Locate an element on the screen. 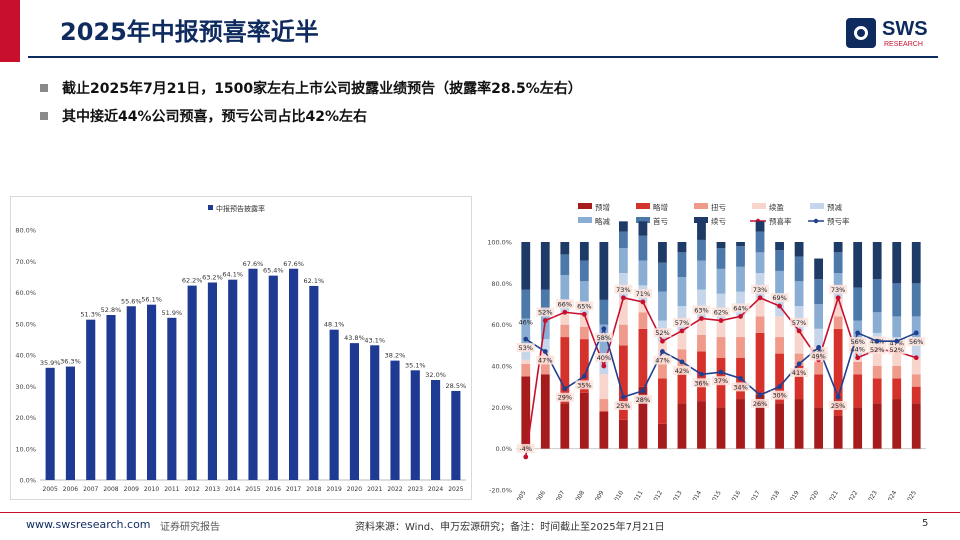 The image size is (960, 540). x-tick-label: 2021 is located at coordinates (833, 494).